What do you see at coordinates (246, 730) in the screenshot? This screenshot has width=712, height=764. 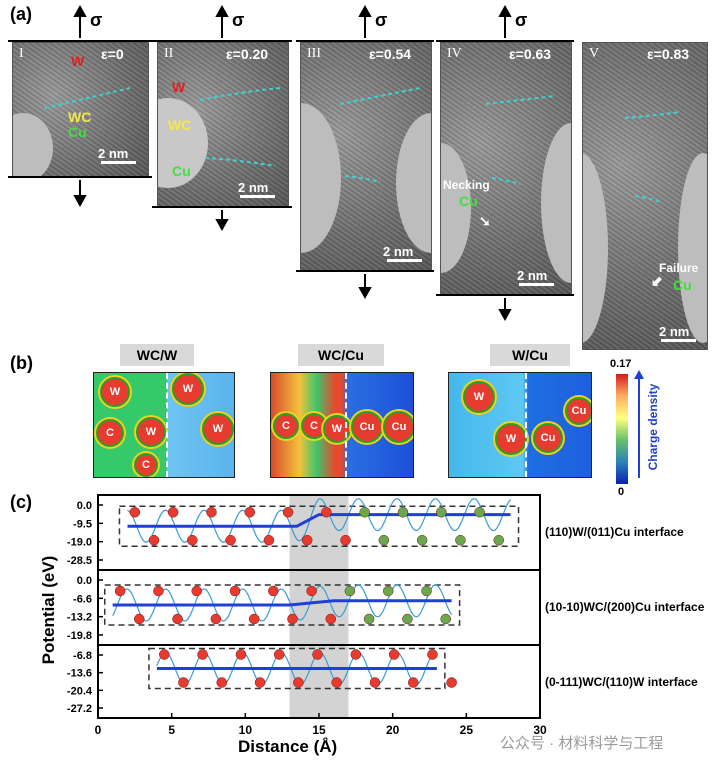 I see `x-tick-label: 10` at bounding box center [246, 730].